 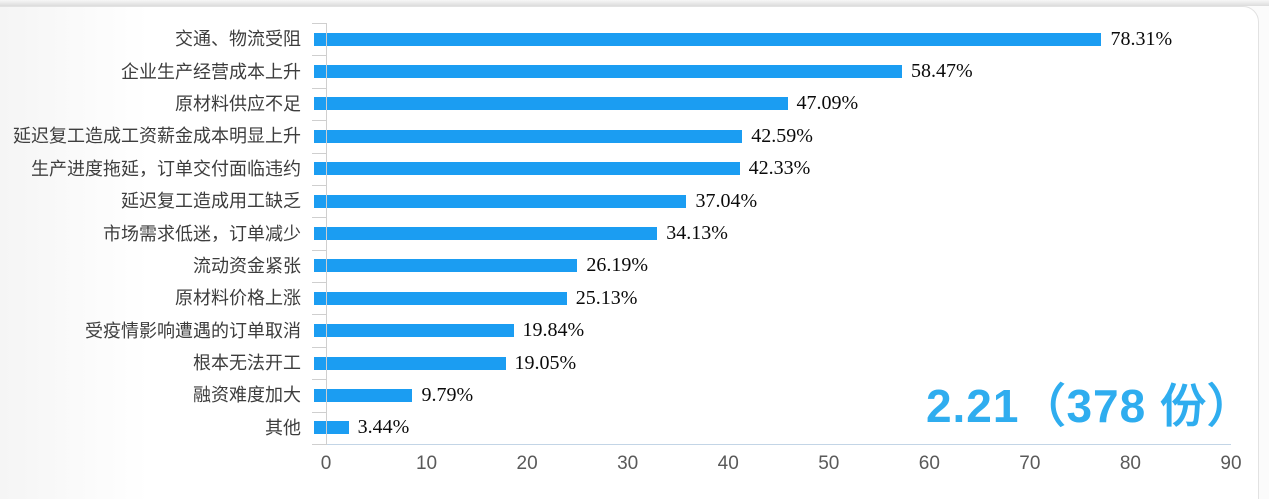 What do you see at coordinates (827, 103) in the screenshot?
I see `value-label: 47.09%` at bounding box center [827, 103].